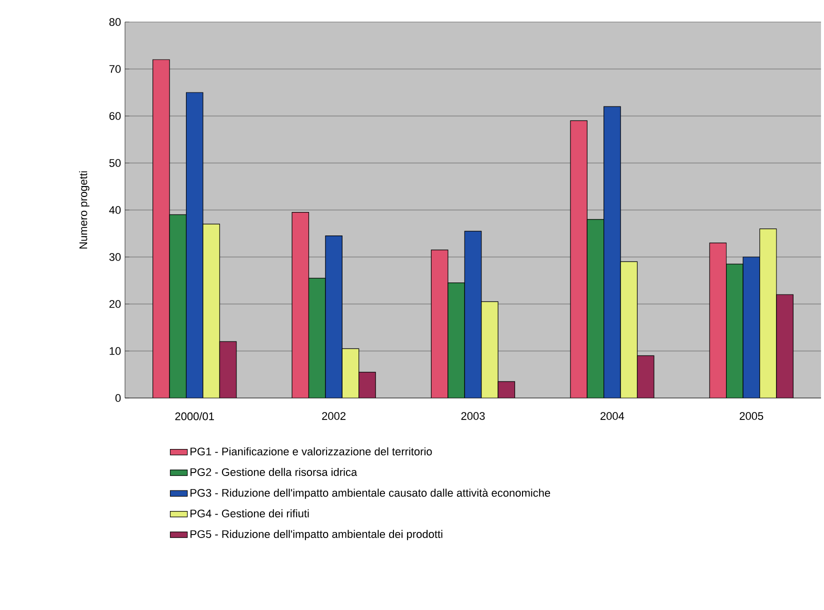  Describe the element at coordinates (311, 451) in the screenshot. I see `legend-label: PG1 - Pianificazione e valorizzazione del territorio` at that location.